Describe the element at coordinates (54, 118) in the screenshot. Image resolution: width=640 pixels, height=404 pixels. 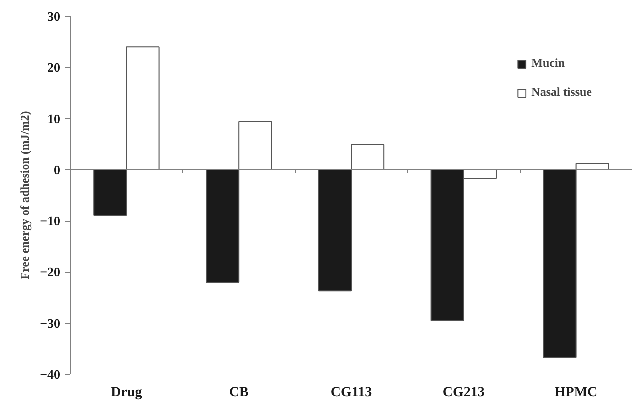
I see `y-tick-label: 10` at that location.